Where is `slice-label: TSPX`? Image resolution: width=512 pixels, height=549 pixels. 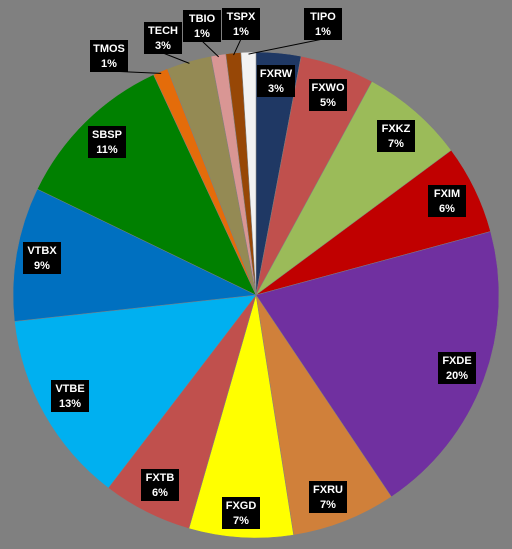
slice-label: TSPX is located at coordinates (241, 17).